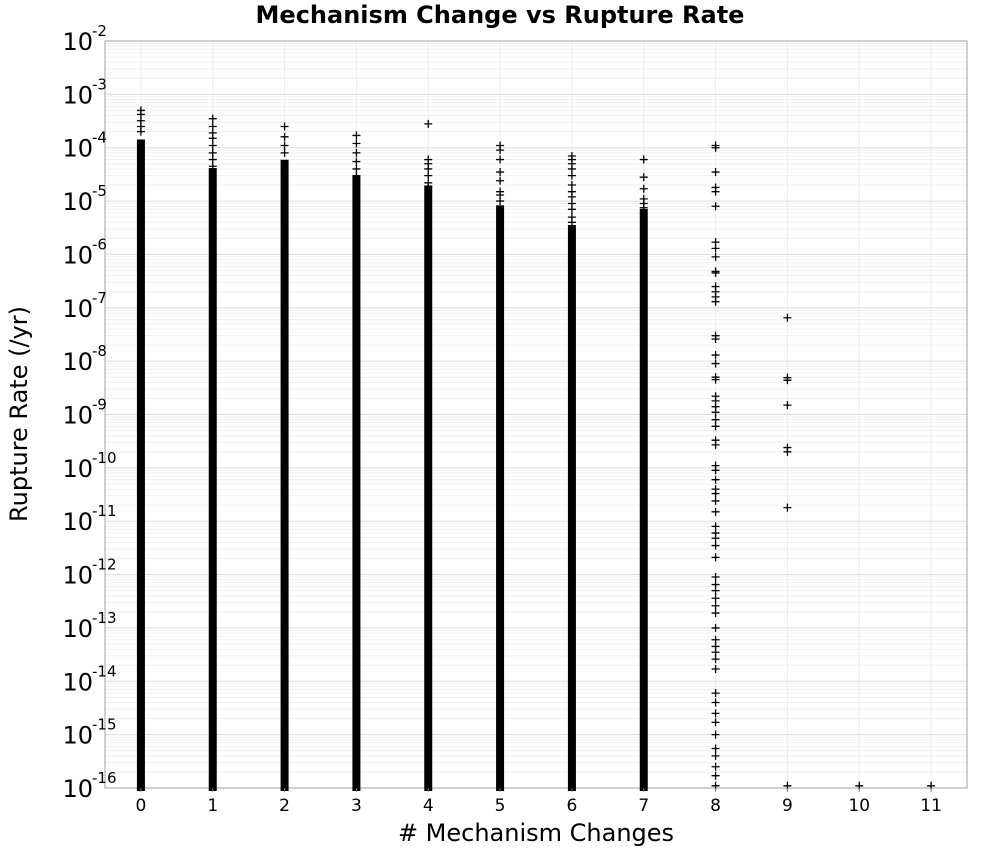 The image size is (1000, 850). What do you see at coordinates (84, 359) in the screenshot?
I see `y-tick: 10 -8` at bounding box center [84, 359].